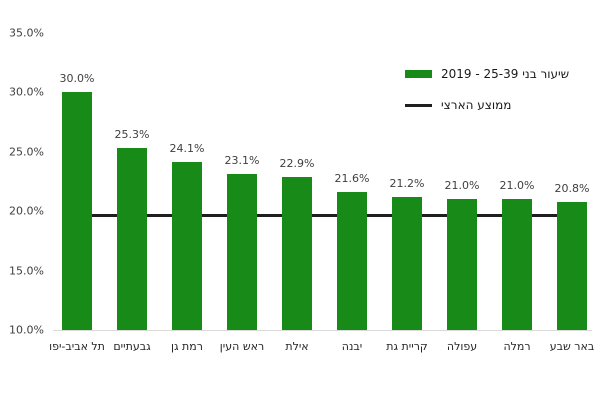 This screenshot has height=400, width=600. I want to click on y-axis: 35.0% 30.0% 25.0% 20.0% 15.0% 10.0%, so click(29, 200).